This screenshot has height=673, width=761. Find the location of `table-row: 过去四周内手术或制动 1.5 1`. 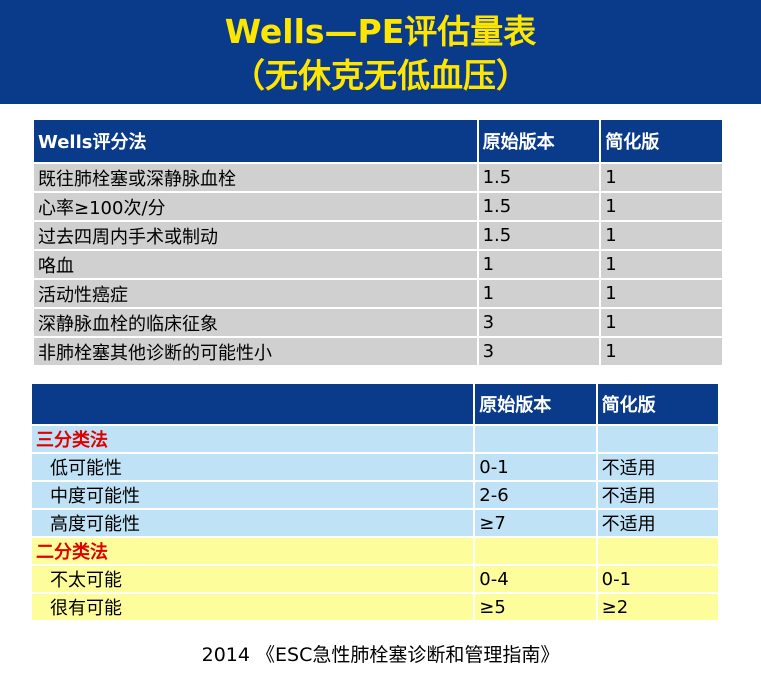

table-row: 过去四周内手术或制动 1.5 1 is located at coordinates (378, 235).